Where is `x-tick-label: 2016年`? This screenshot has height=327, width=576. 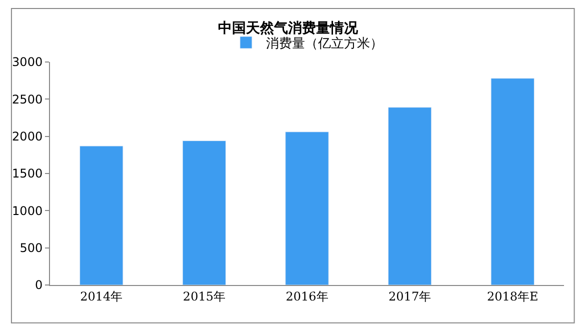
x-tick-label: 2016年 is located at coordinates (307, 296).